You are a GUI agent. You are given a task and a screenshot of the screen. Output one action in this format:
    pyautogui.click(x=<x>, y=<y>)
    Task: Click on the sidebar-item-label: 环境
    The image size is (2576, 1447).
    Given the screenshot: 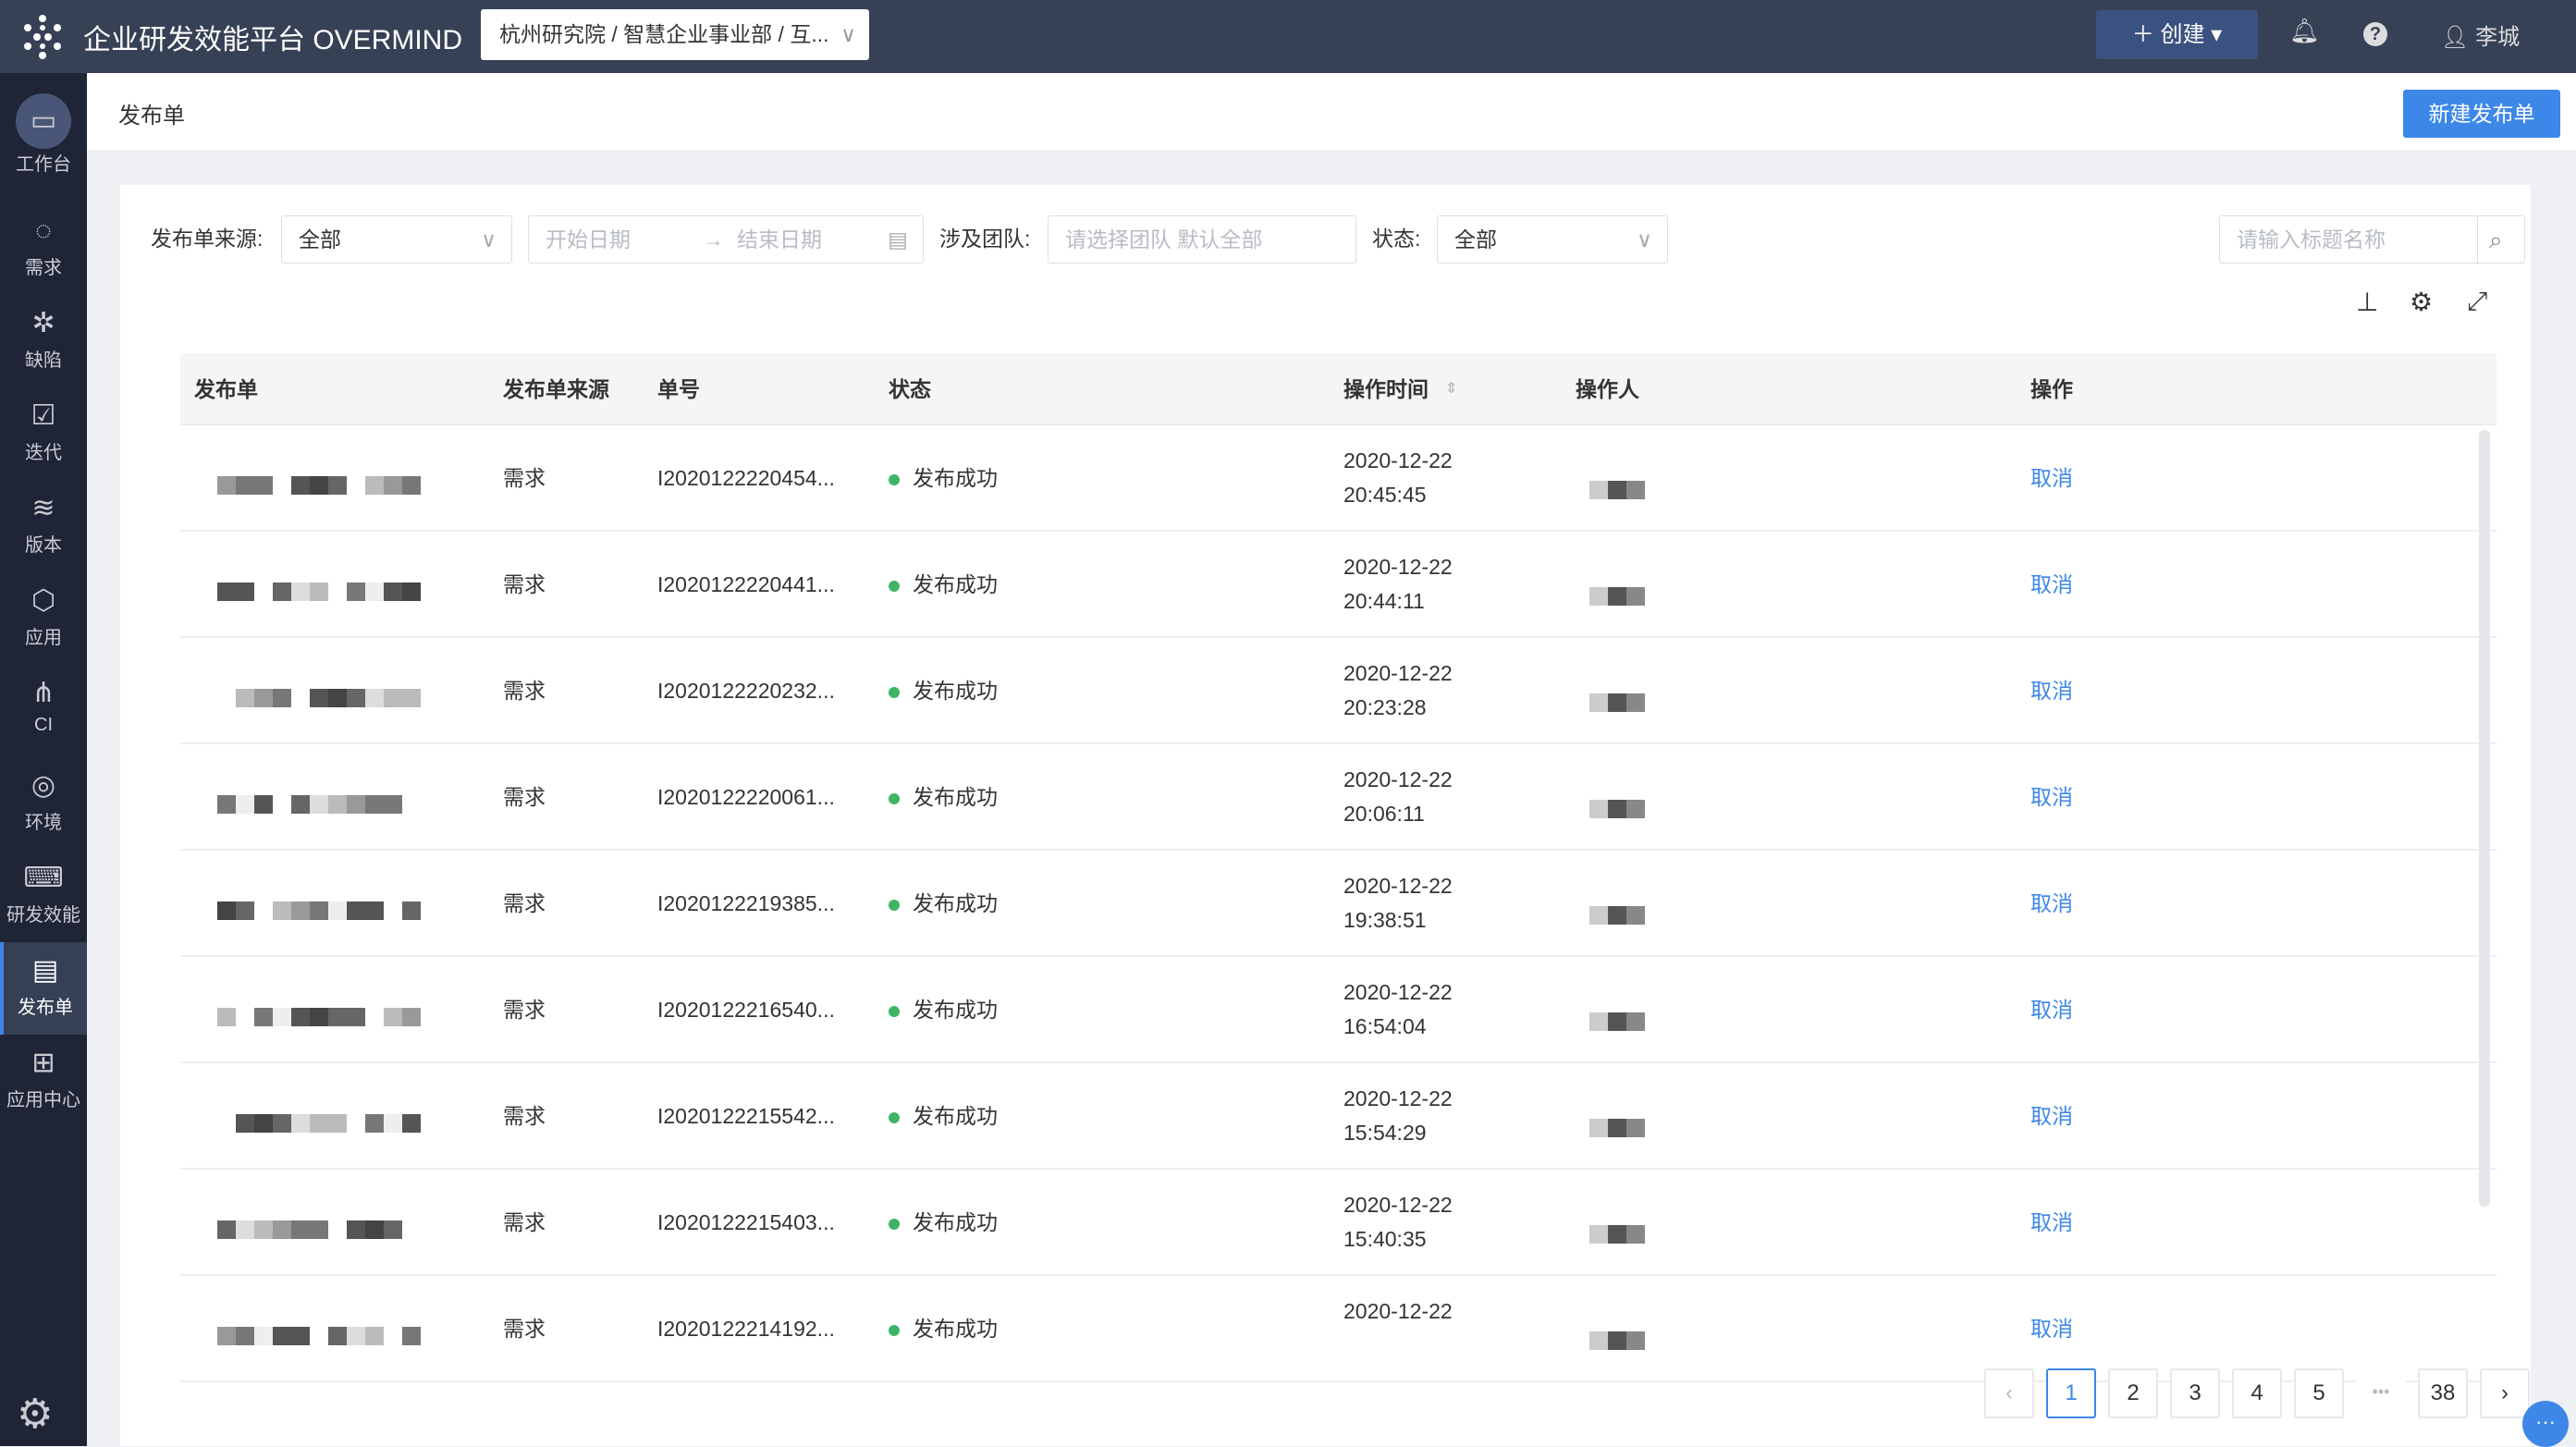 What is the action you would take?
    pyautogui.click(x=43, y=823)
    